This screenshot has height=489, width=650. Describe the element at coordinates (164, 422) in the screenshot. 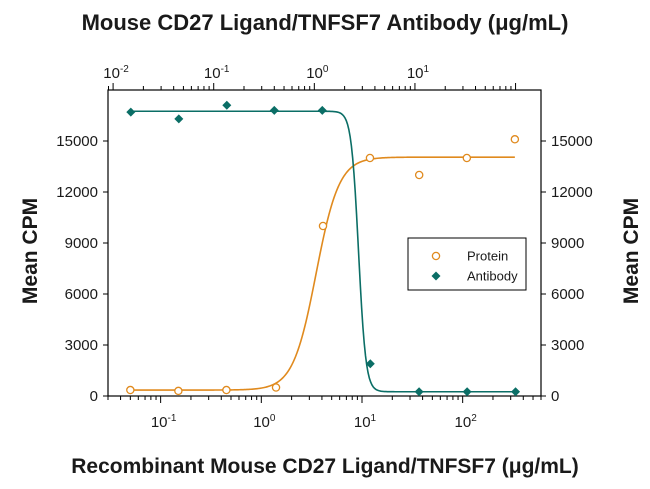

I see `x-bottom-tick-label: 10⁻¹` at that location.